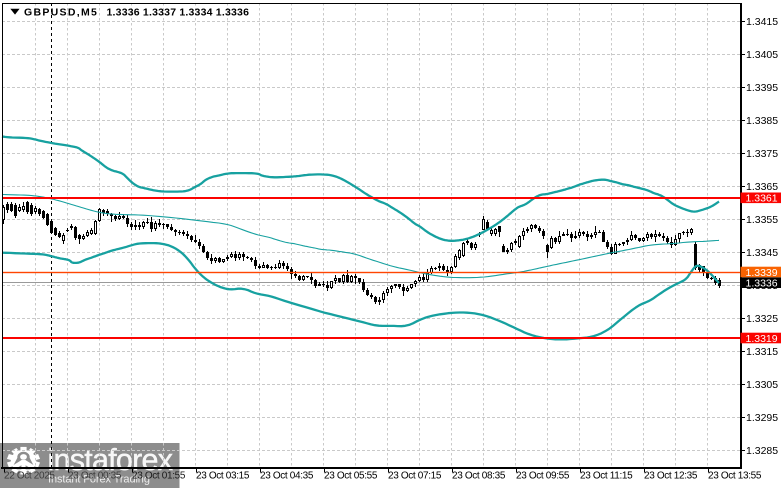 The image size is (781, 489). What do you see at coordinates (762, 385) in the screenshot?
I see `svg-text: 1.3305` at bounding box center [762, 385].